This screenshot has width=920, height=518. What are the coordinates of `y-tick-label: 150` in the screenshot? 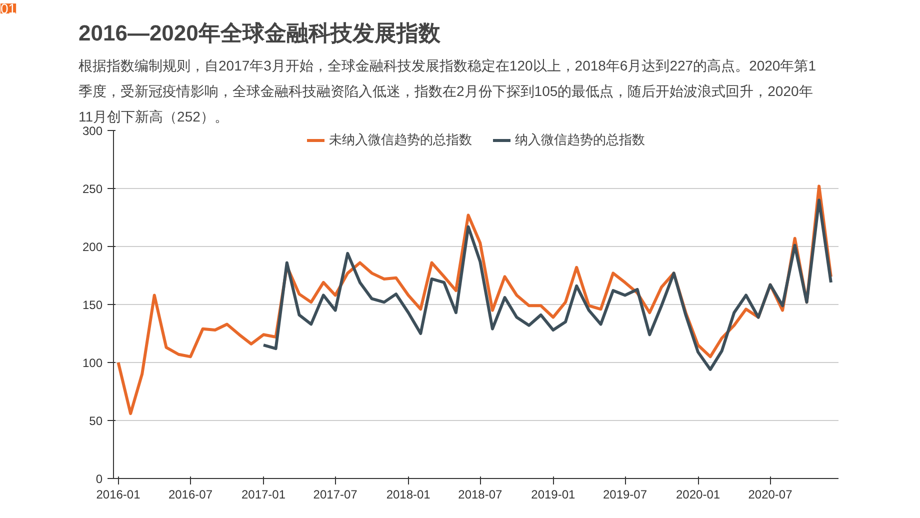 It's located at (92, 305).